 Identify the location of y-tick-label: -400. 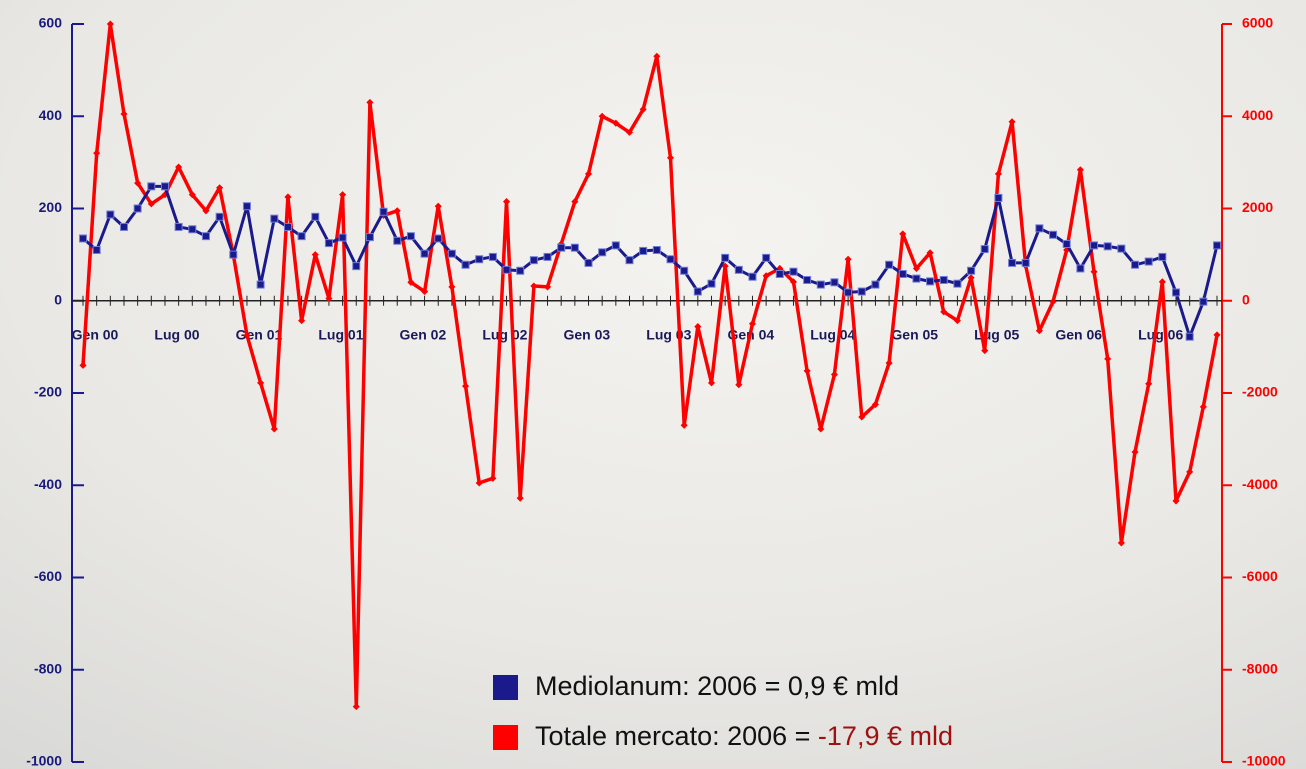
(48, 484).